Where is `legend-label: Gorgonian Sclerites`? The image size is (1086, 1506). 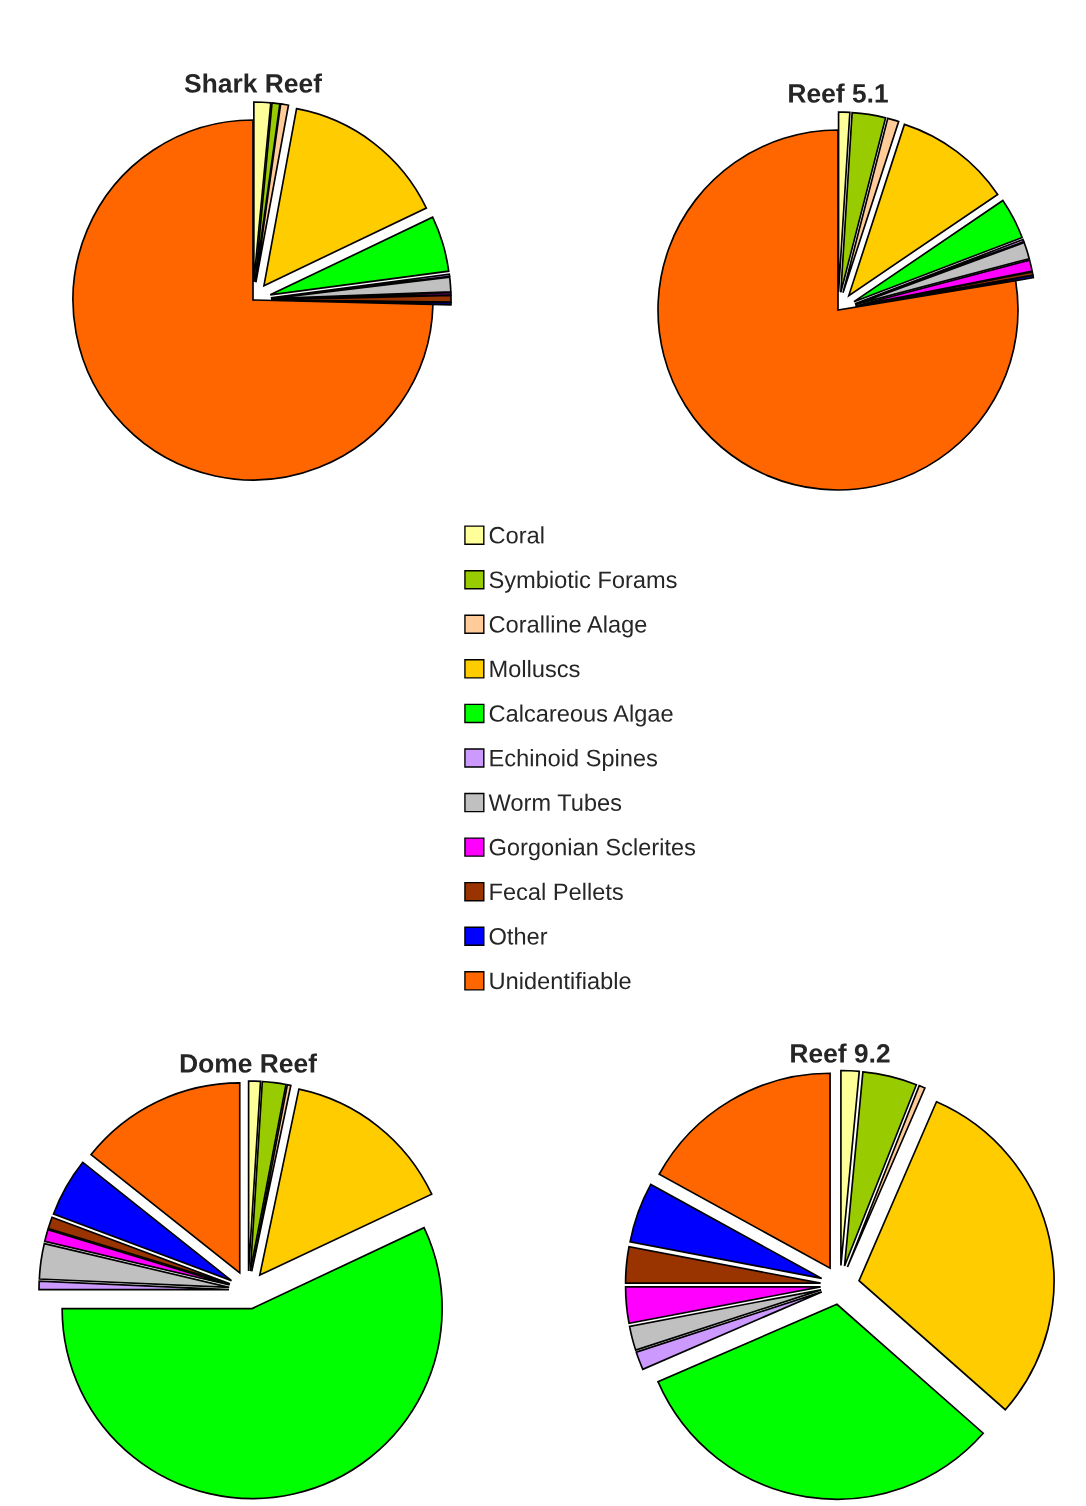
legend-label: Gorgonian Sclerites is located at coordinates (592, 849).